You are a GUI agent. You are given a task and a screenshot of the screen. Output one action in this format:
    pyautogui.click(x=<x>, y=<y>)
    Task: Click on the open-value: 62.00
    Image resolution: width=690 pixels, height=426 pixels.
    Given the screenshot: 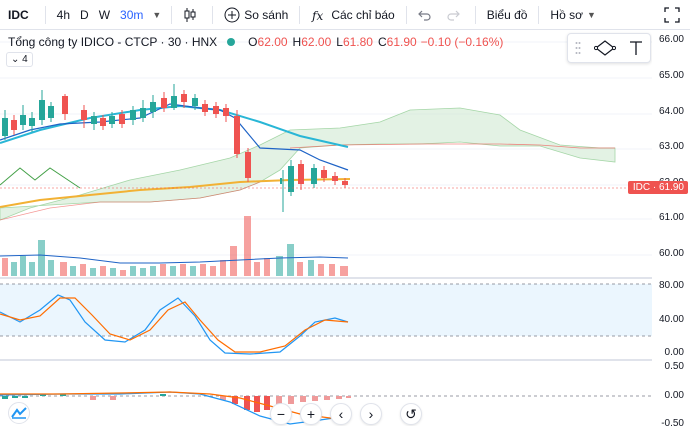 What is the action you would take?
    pyautogui.click(x=272, y=42)
    